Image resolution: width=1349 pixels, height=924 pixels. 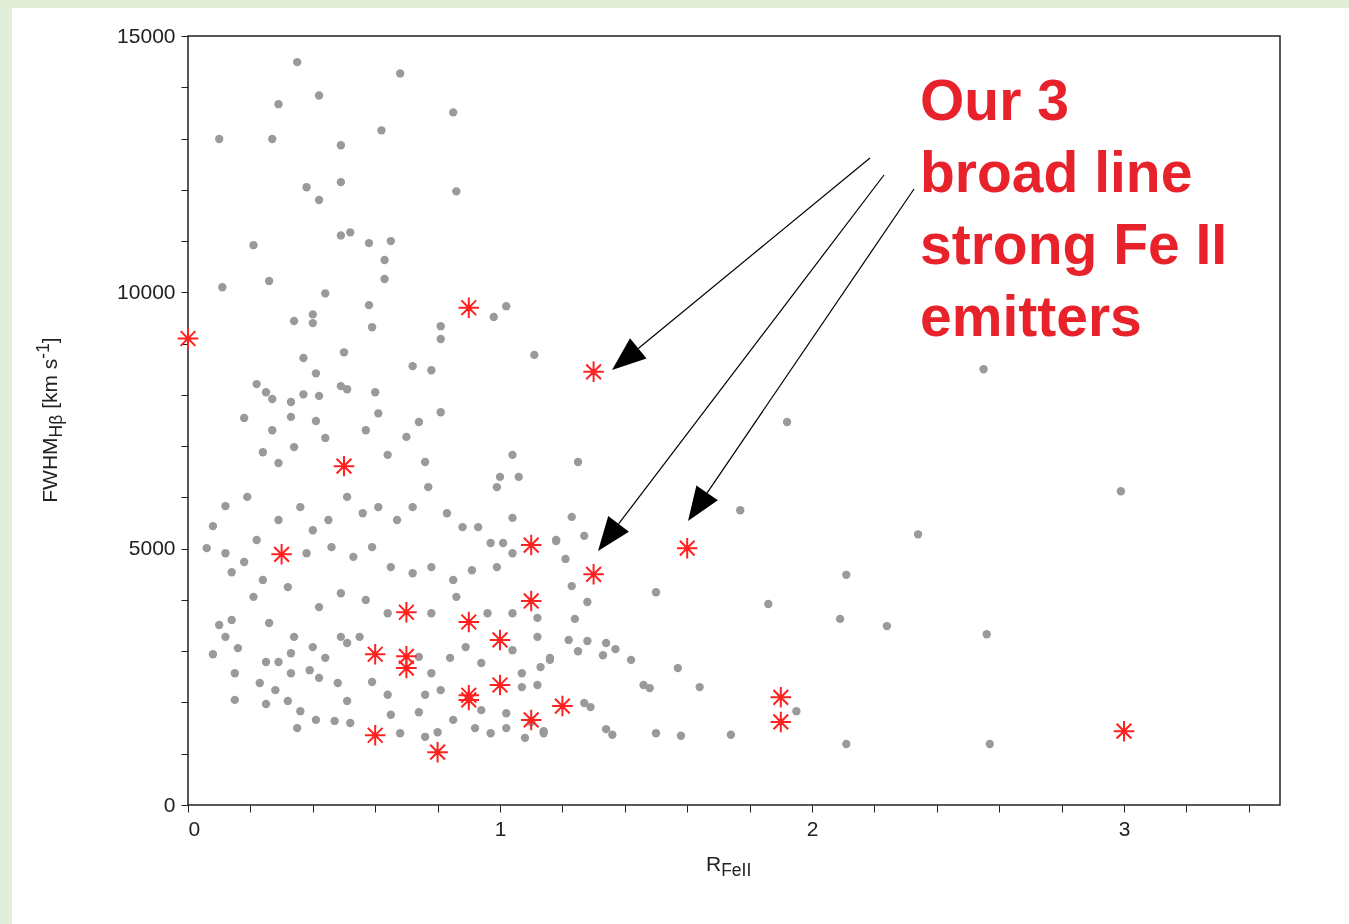 I want to click on y-tick-label: 5000, so click(x=152, y=548).